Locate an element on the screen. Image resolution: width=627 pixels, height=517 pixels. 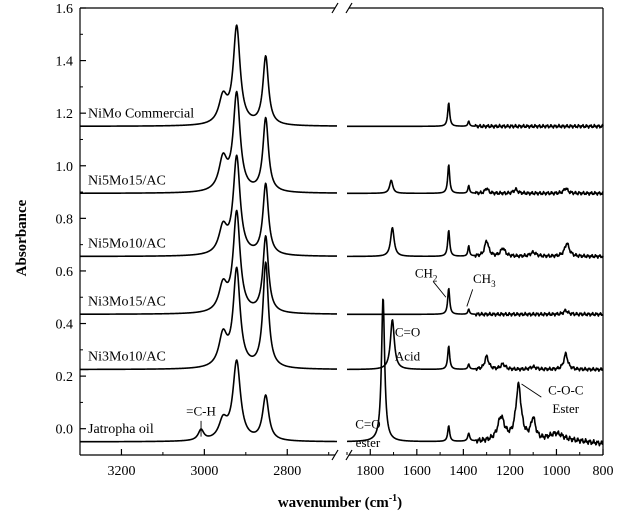
x-tick-label: 800 is located at coordinates (603, 471).